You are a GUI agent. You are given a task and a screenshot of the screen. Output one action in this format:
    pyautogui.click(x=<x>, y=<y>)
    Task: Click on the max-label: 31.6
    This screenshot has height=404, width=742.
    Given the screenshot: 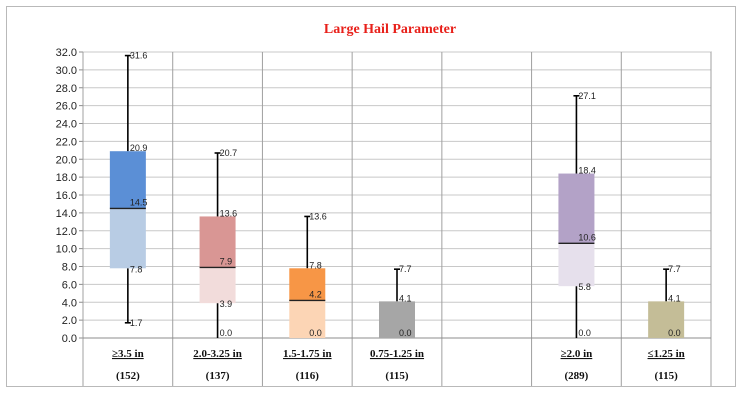 What is the action you would take?
    pyautogui.click(x=139, y=56)
    